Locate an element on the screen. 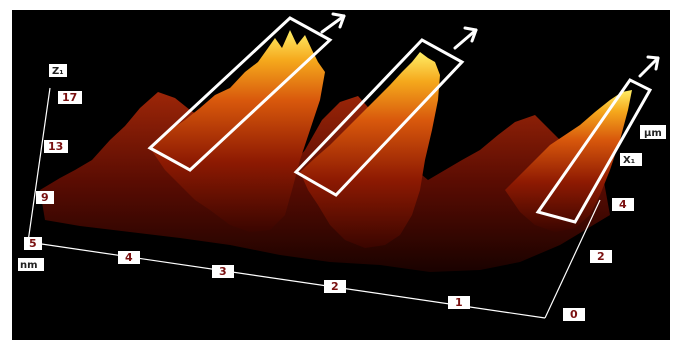 This screenshot has width=678, height=345. z-axis-title: Z₁ is located at coordinates (58, 71).